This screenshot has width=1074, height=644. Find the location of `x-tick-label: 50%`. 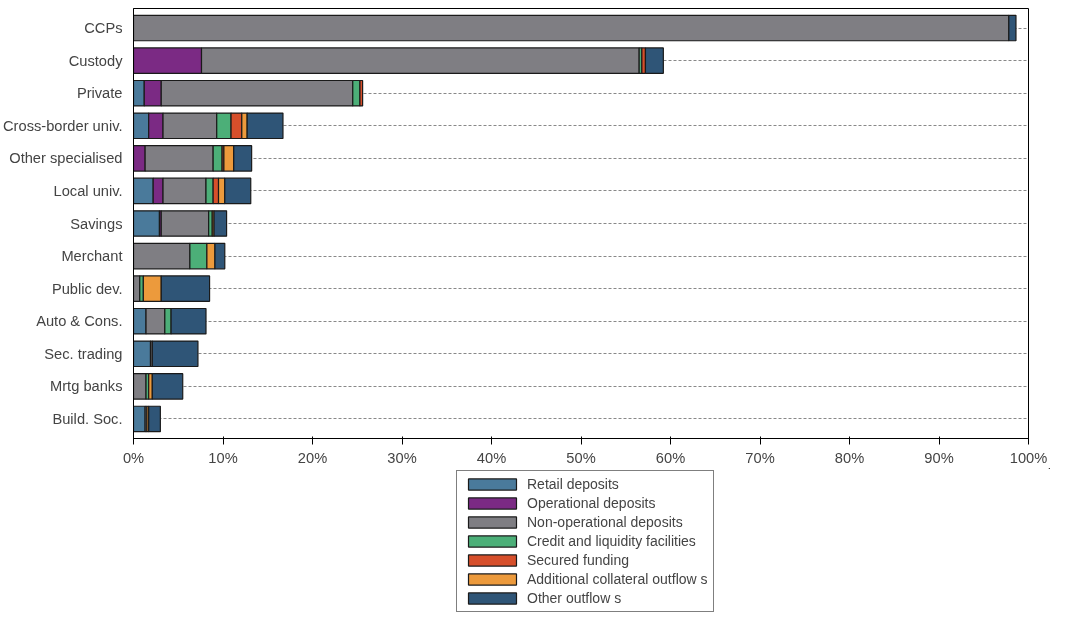

x-tick-label: 50% is located at coordinates (581, 457).